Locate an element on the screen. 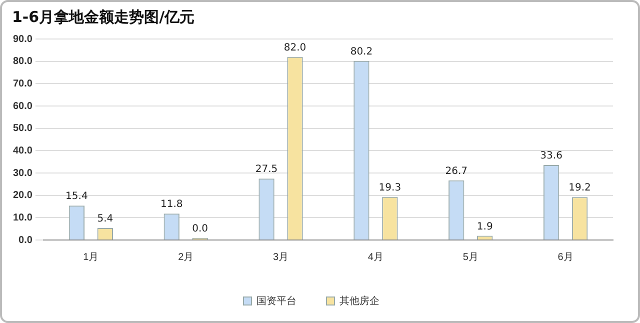 The image size is (640, 323). y-tick-label: 30.0 is located at coordinates (22, 173).